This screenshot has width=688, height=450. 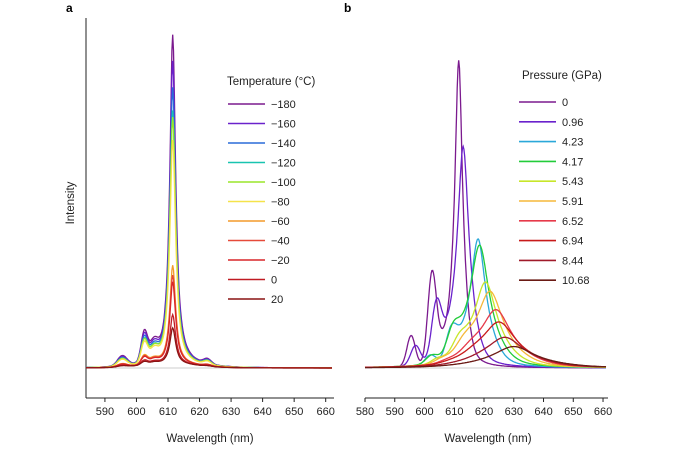 What do you see at coordinates (572, 202) in the screenshot?
I see `legend-label-b-5: 5.91` at bounding box center [572, 202].